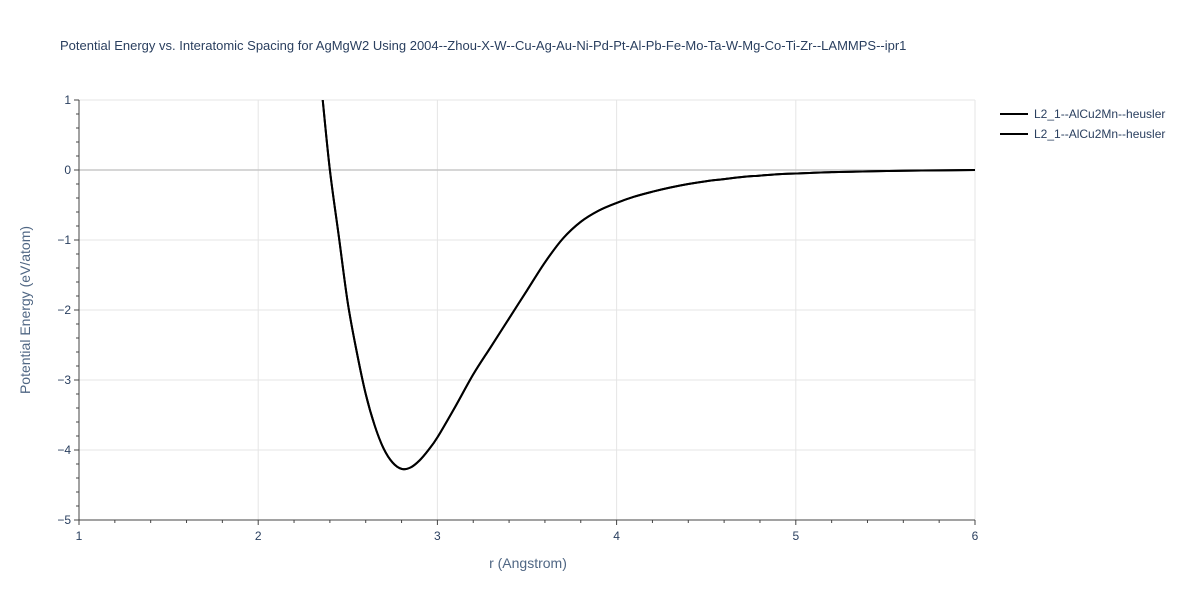 The width and height of the screenshot is (1200, 600). I want to click on x-tick-label: 4, so click(616, 536).